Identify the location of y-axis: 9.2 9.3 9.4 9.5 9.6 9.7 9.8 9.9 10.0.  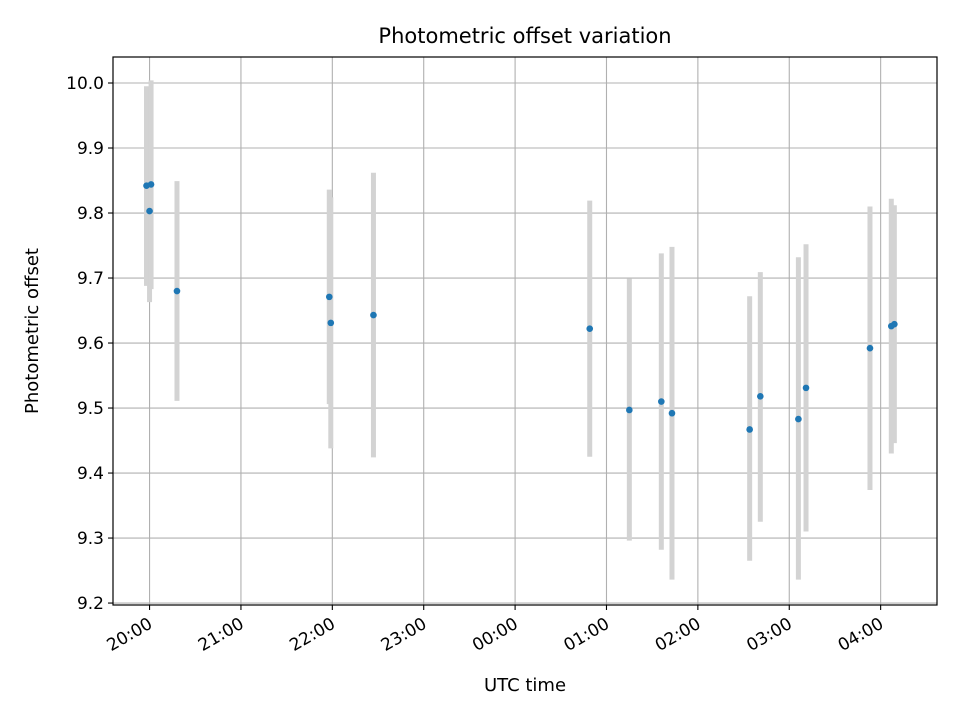
(89, 344).